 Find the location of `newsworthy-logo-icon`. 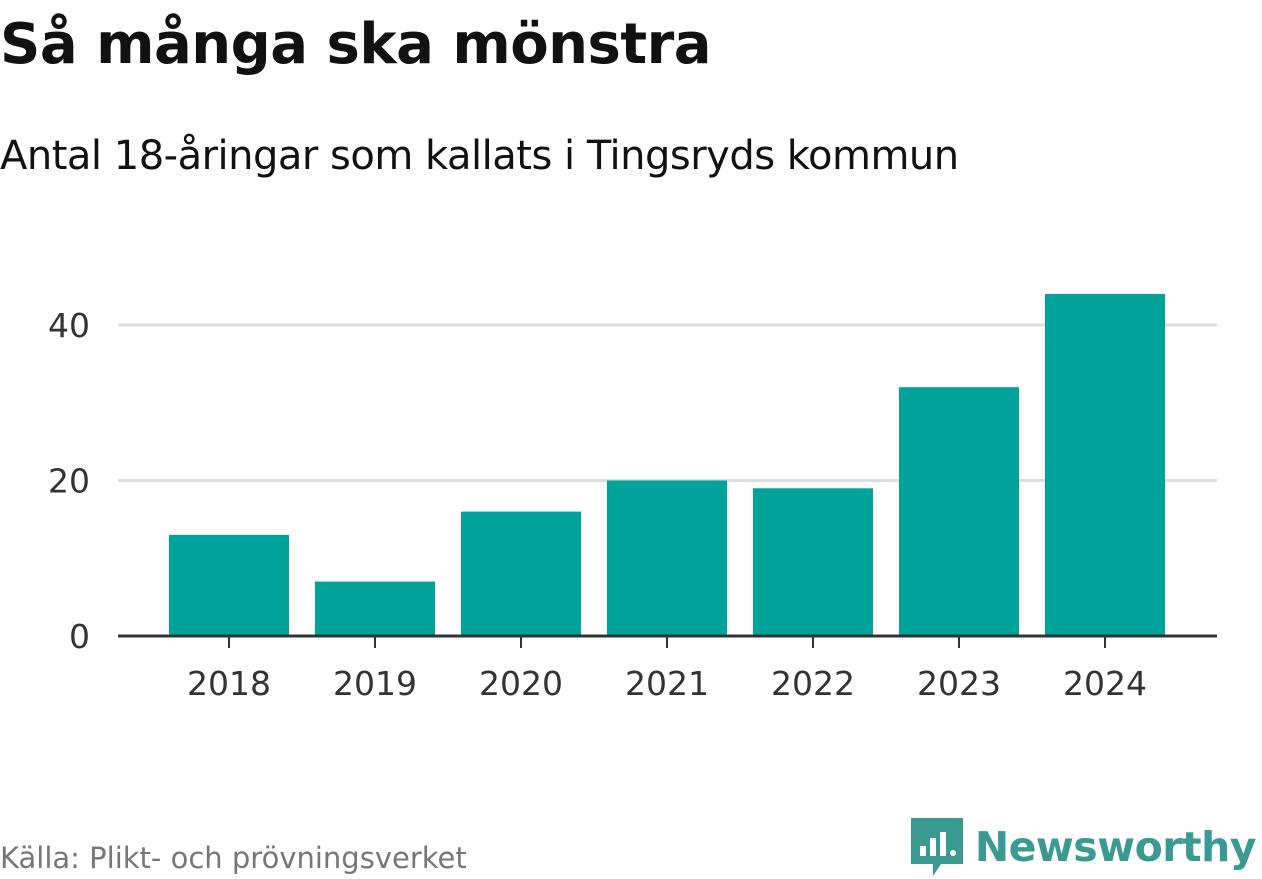

newsworthy-logo-icon is located at coordinates (936, 847).